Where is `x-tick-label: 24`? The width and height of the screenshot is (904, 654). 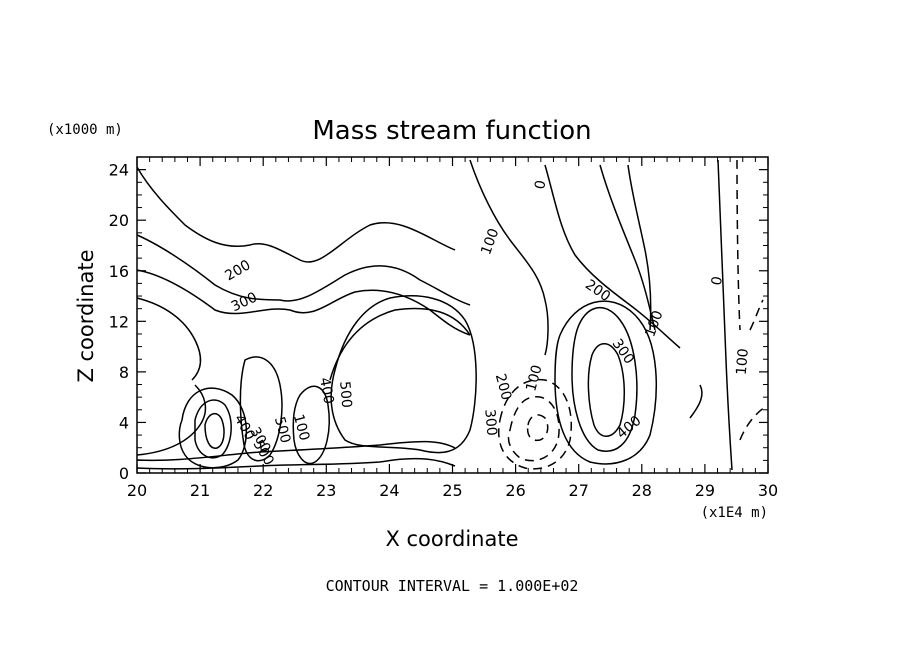 x-tick-label: 24 is located at coordinates (389, 490).